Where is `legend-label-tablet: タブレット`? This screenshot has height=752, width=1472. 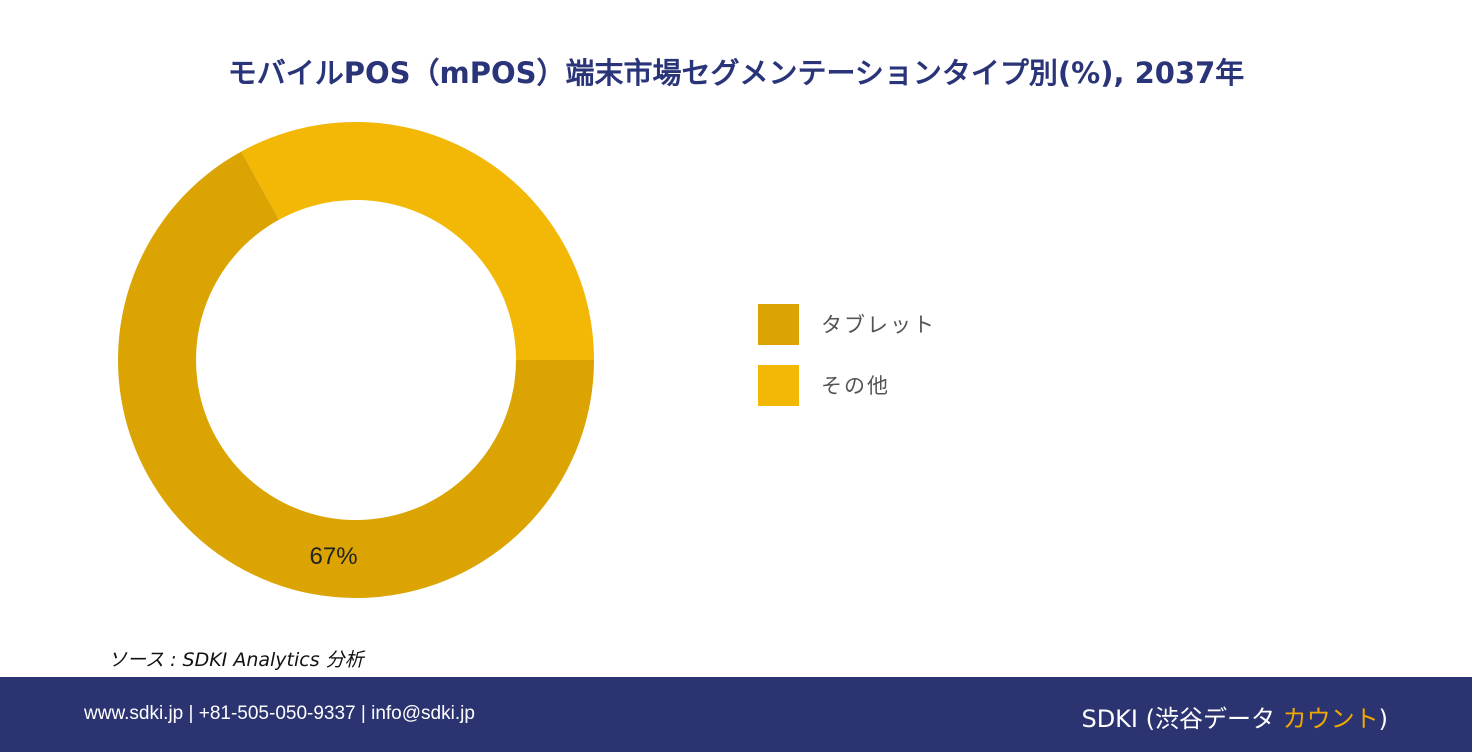 legend-label-tablet: タブレット is located at coordinates (878, 325).